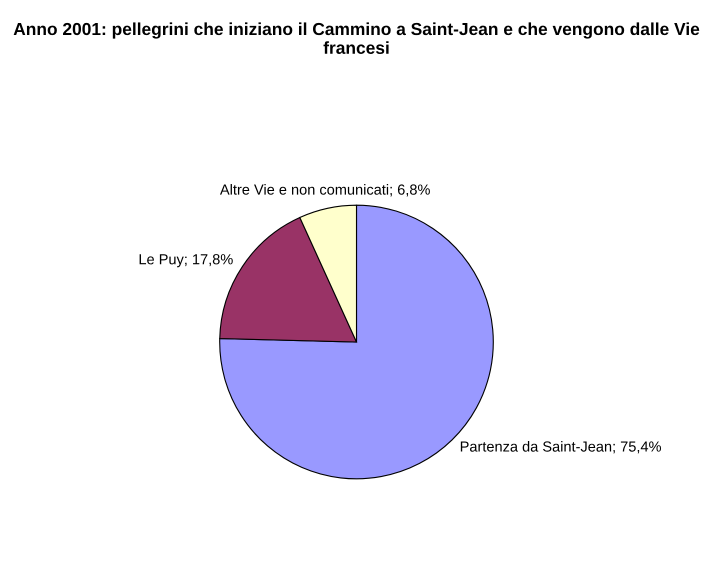 Image resolution: width=713 pixels, height=570 pixels. What do you see at coordinates (186, 261) in the screenshot?
I see `slice-label: Le Puy; 17,8%` at bounding box center [186, 261].